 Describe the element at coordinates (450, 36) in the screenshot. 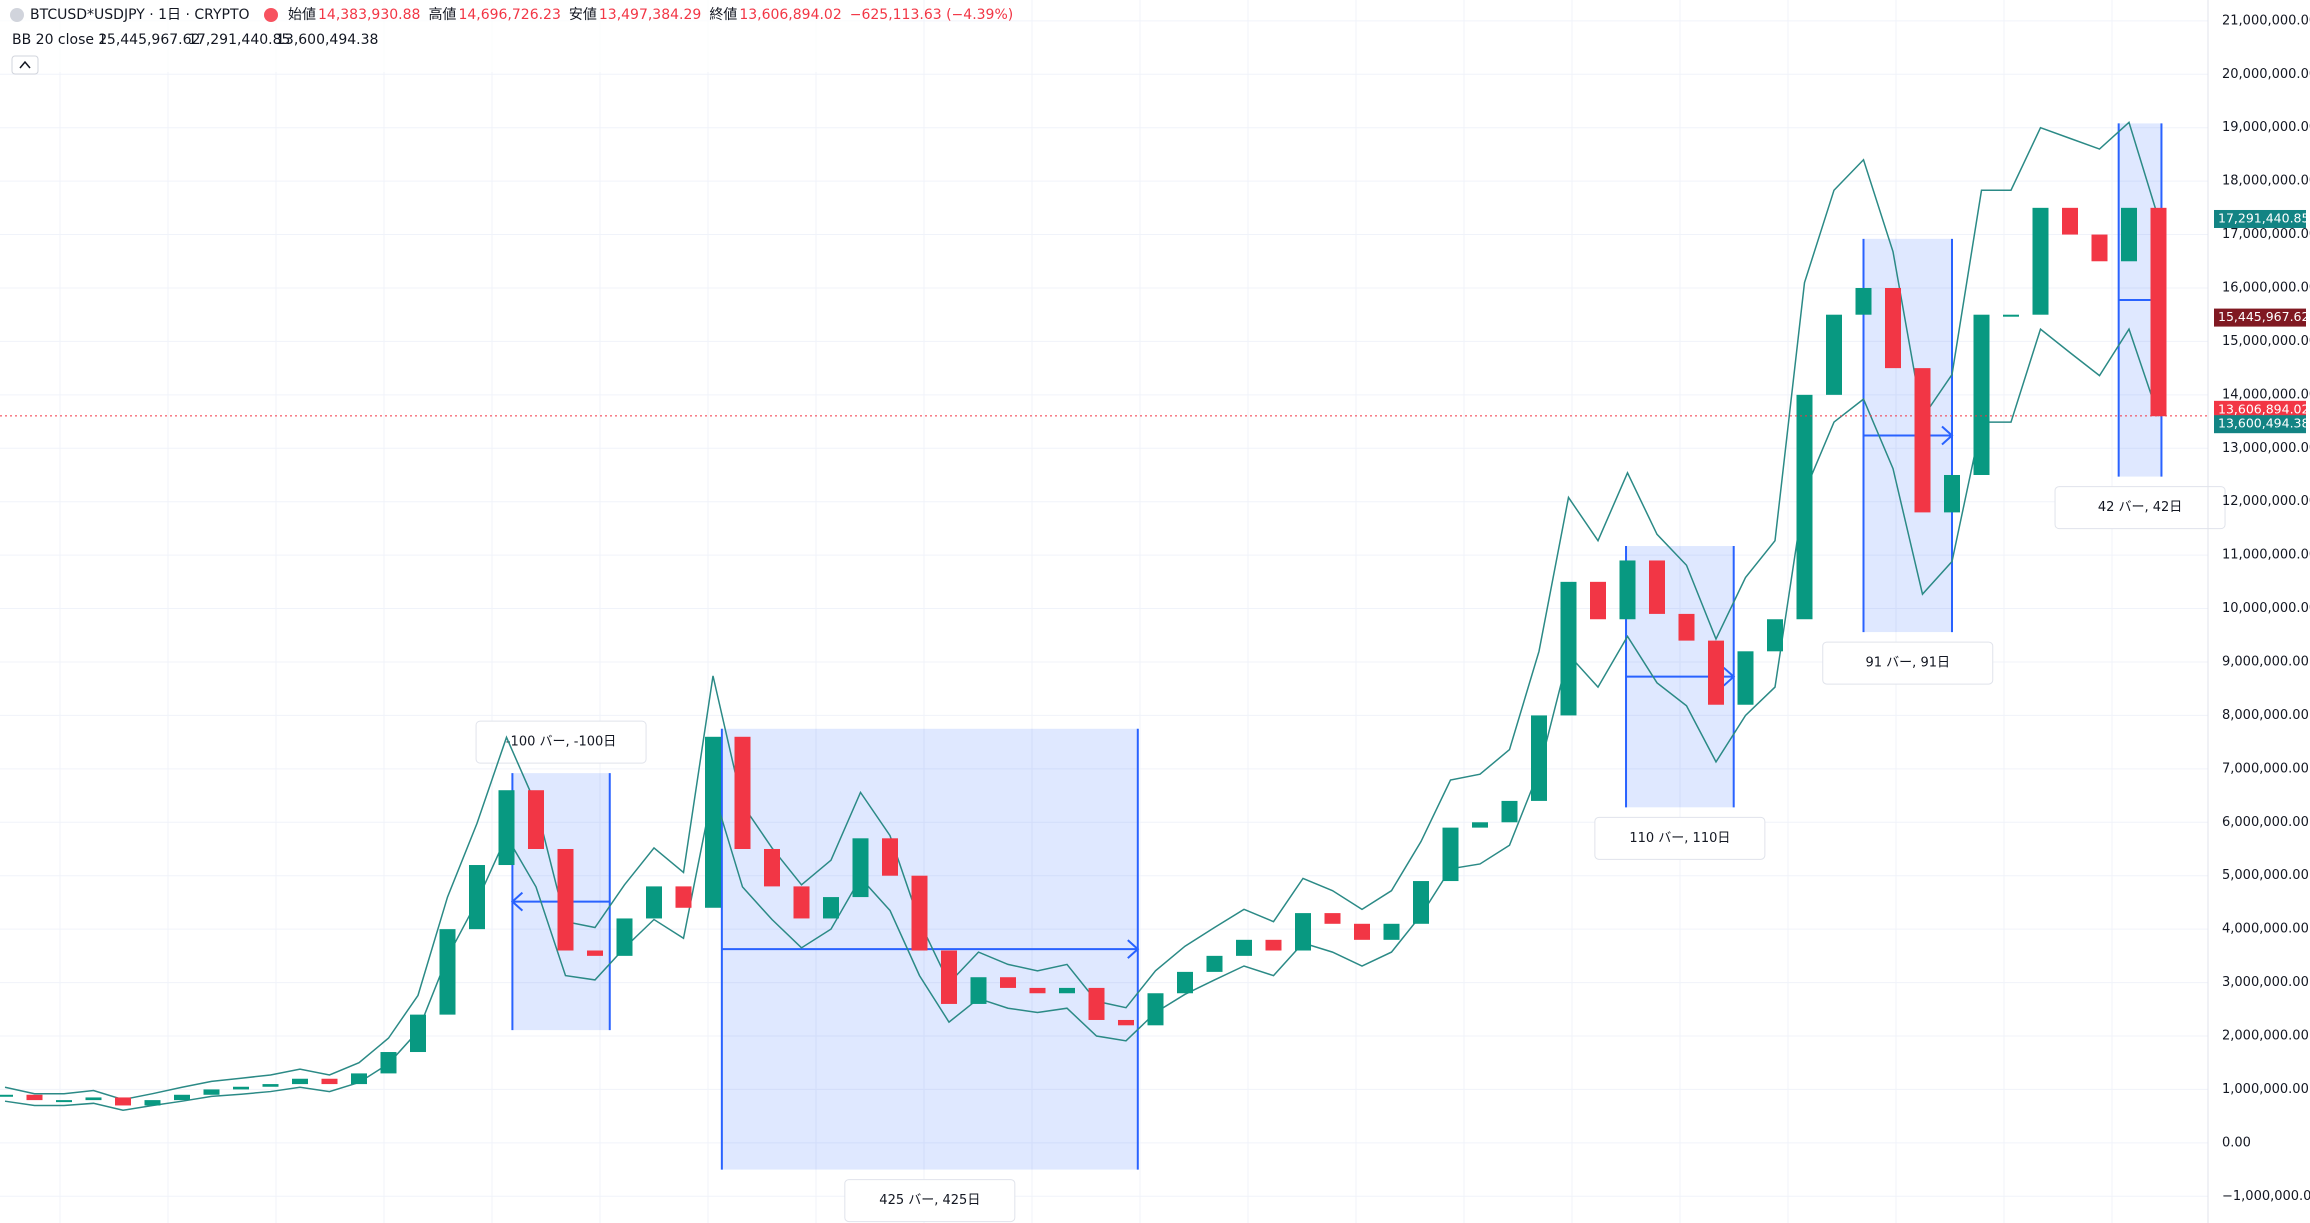

I see `header-backdrop` at that location.